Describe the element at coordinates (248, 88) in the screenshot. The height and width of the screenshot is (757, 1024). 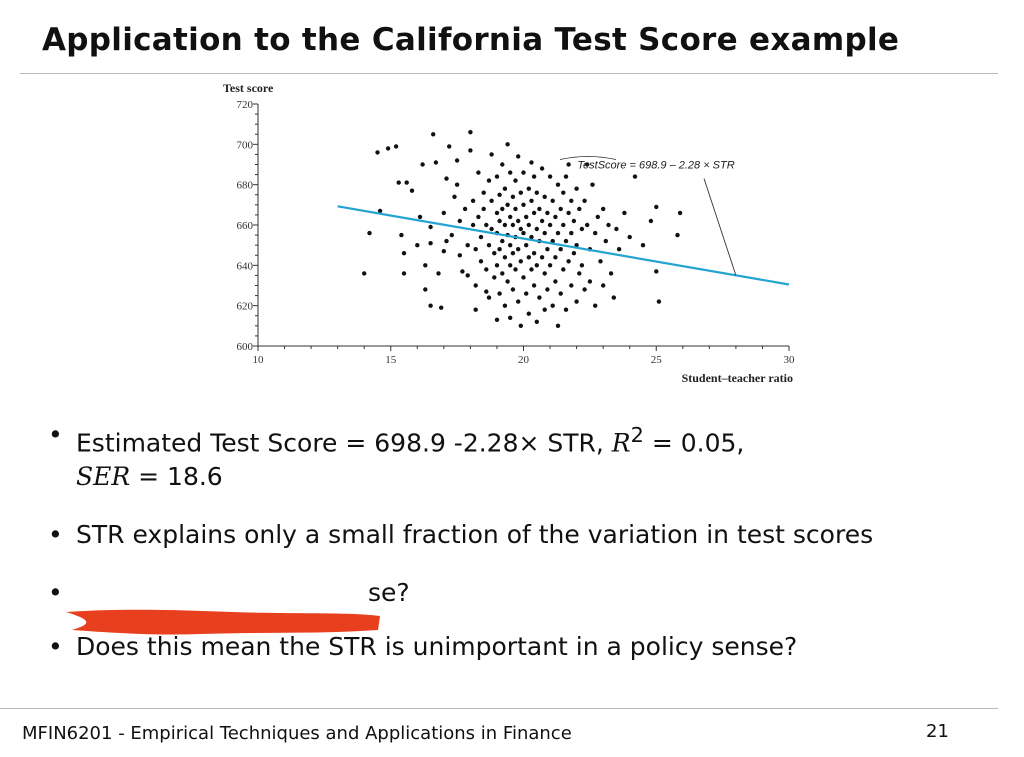
I see `y-axis-title: Test score` at that location.